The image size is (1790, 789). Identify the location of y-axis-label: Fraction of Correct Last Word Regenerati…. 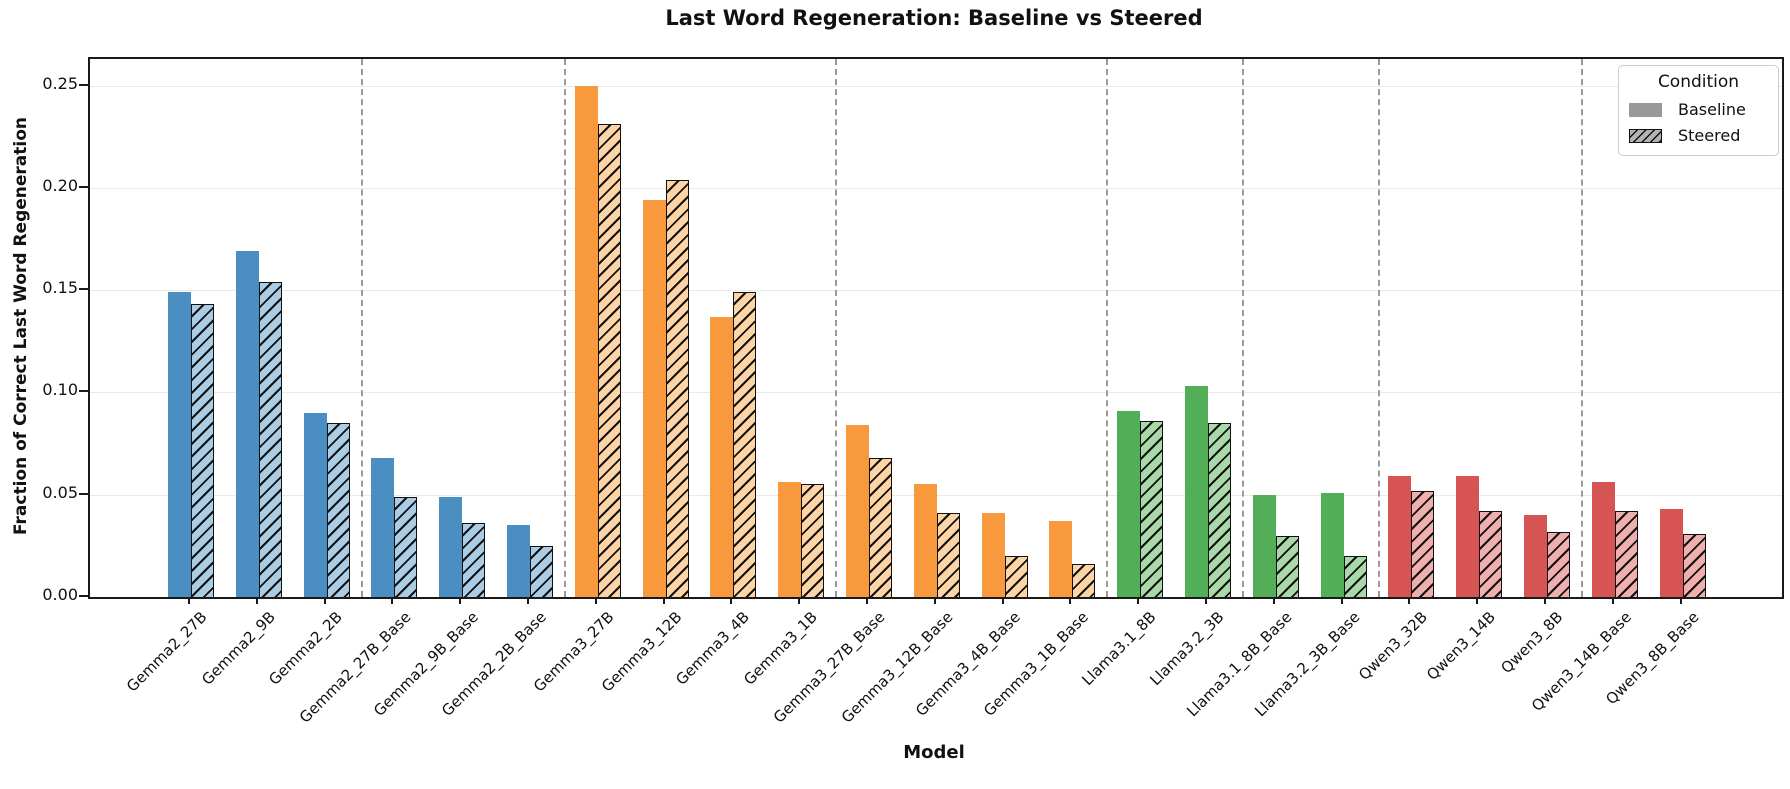
(21, 326).